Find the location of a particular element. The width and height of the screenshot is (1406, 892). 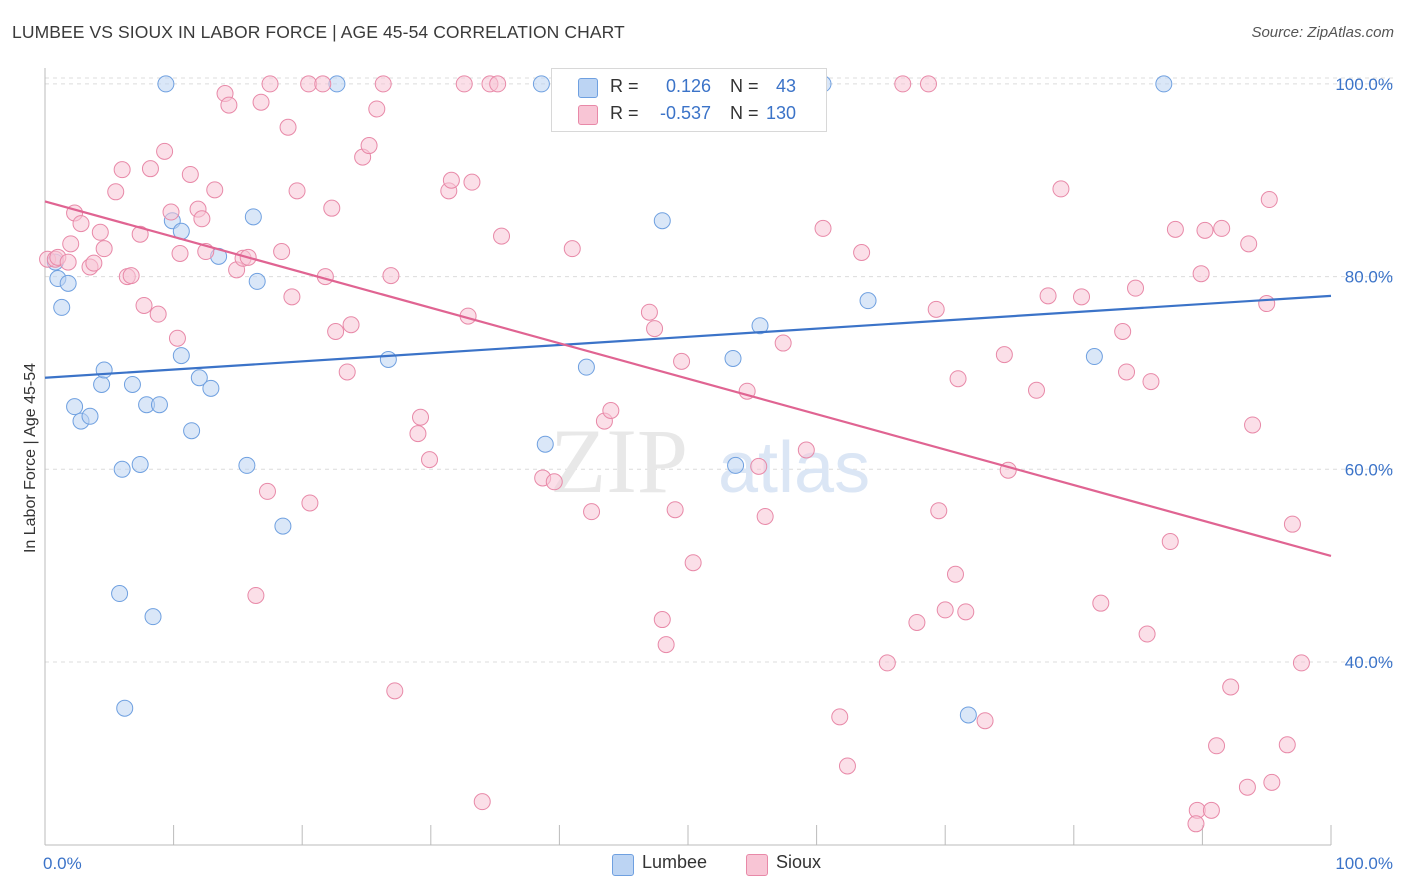

legend-r-label: R = is located at coordinates (624, 113).